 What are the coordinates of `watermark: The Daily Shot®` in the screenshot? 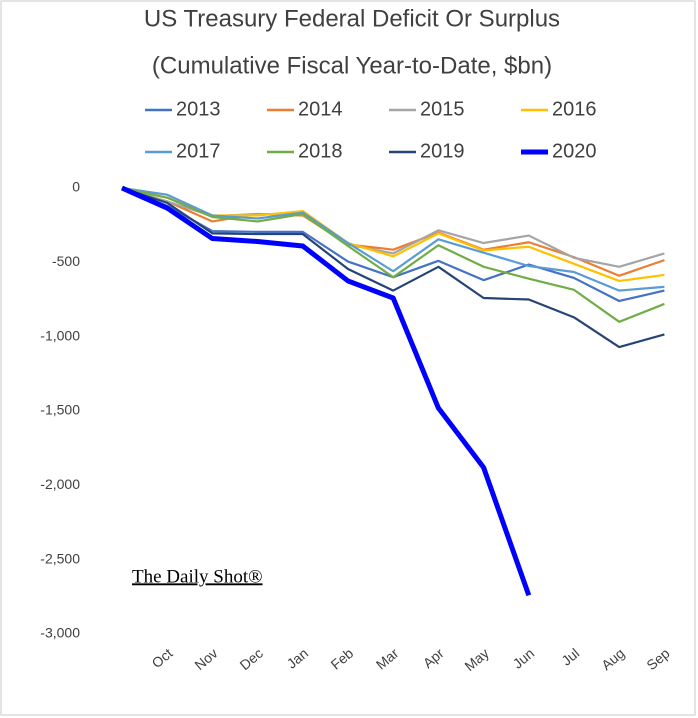 It's located at (197, 576).